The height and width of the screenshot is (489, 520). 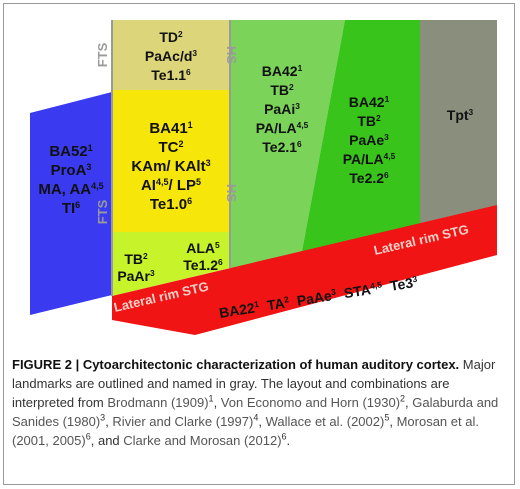 What do you see at coordinates (102, 211) in the screenshot?
I see `fts-label-mid: FTS` at bounding box center [102, 211].